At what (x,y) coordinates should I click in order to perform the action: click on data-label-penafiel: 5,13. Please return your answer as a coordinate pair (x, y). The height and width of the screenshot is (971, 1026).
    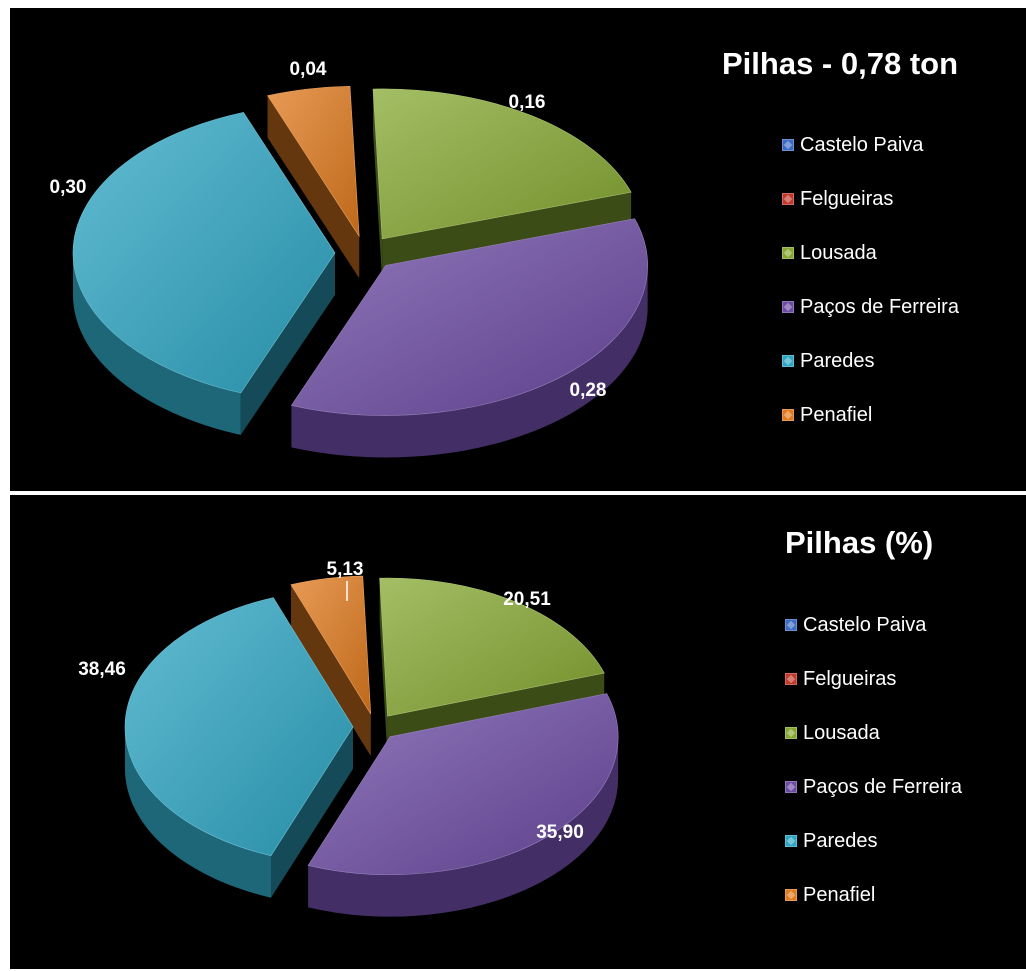
    Looking at the image, I should click on (345, 569).